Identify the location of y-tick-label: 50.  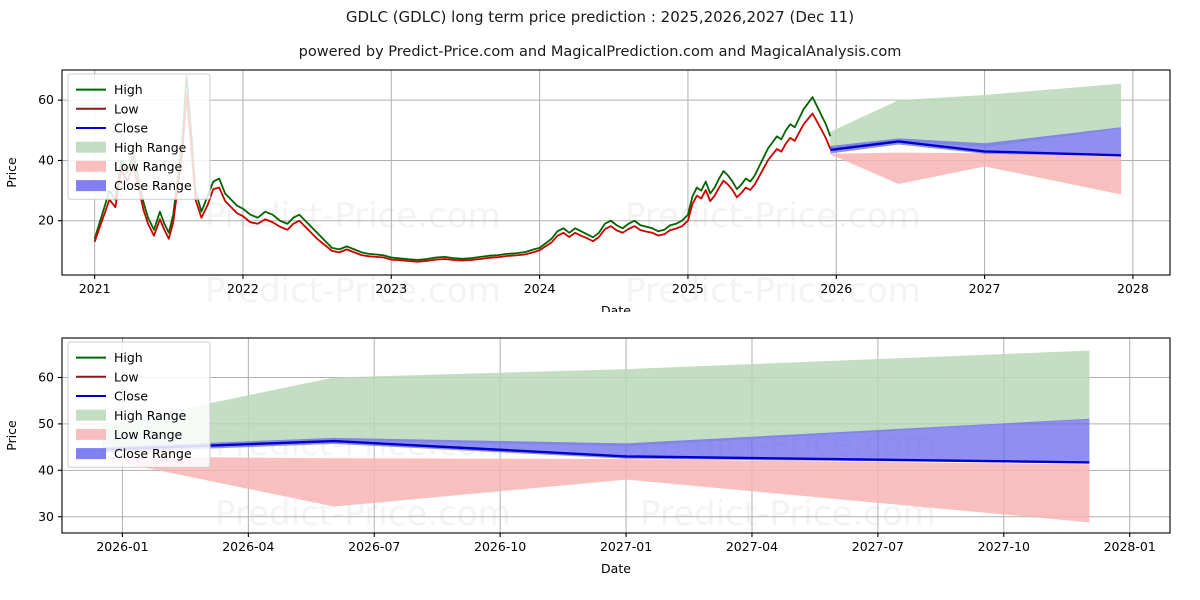
(46, 423).